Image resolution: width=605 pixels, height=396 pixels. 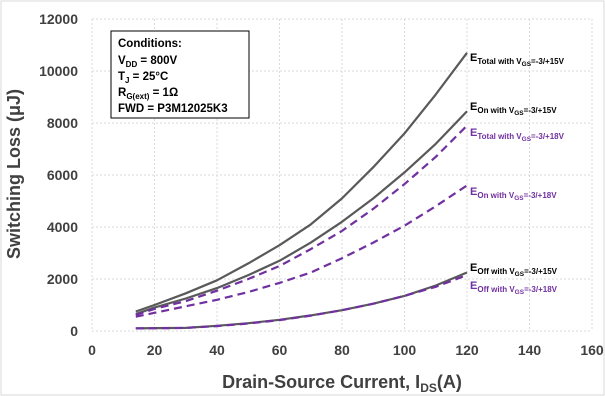 I want to click on conditions-box-border, so click(x=180, y=74).